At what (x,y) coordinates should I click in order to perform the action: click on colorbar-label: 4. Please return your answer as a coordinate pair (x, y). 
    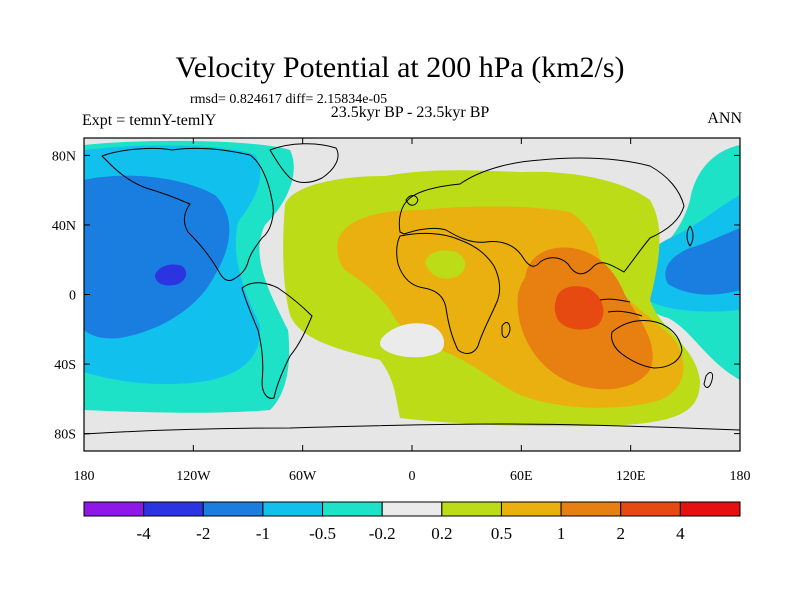
    Looking at the image, I should click on (680, 533).